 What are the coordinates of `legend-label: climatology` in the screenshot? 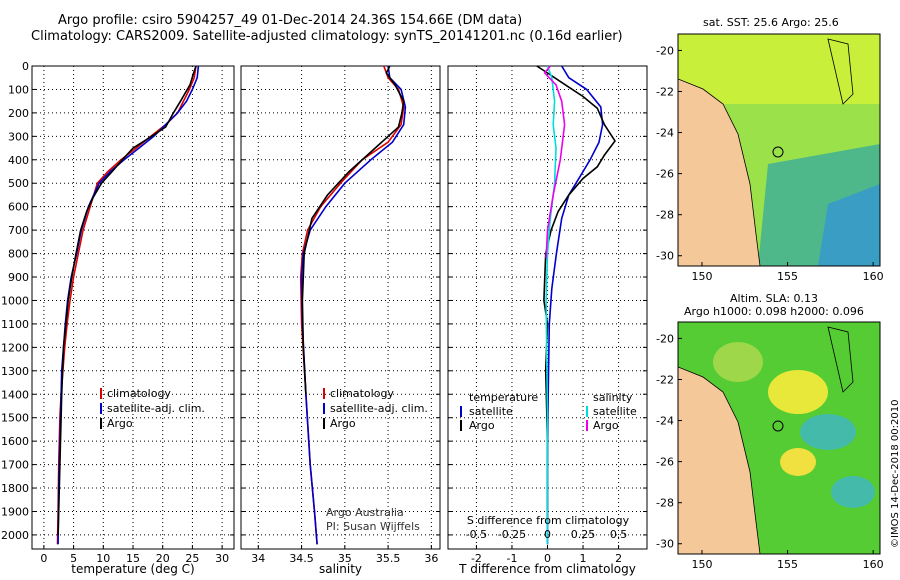 It's located at (139, 393).